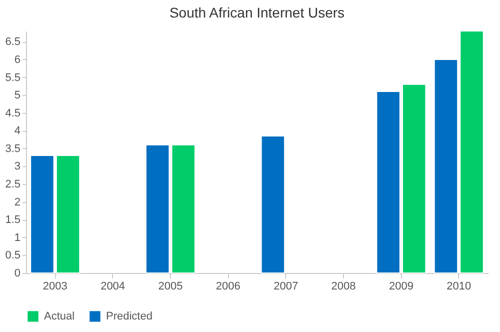 The width and height of the screenshot is (500, 332). Describe the element at coordinates (12, 113) in the screenshot. I see `y-tick-label: 4.5` at that location.